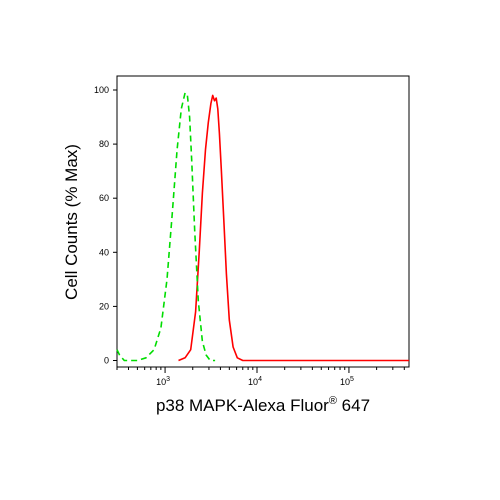 The image size is (500, 500). I want to click on x-axis-title-suffix: 647, so click(353, 405).